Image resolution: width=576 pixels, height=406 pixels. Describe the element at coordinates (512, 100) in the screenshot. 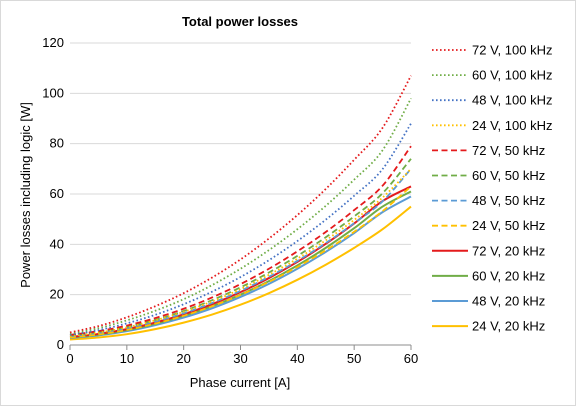

I see `legend-label: 48 V, 100 kHz` at that location.